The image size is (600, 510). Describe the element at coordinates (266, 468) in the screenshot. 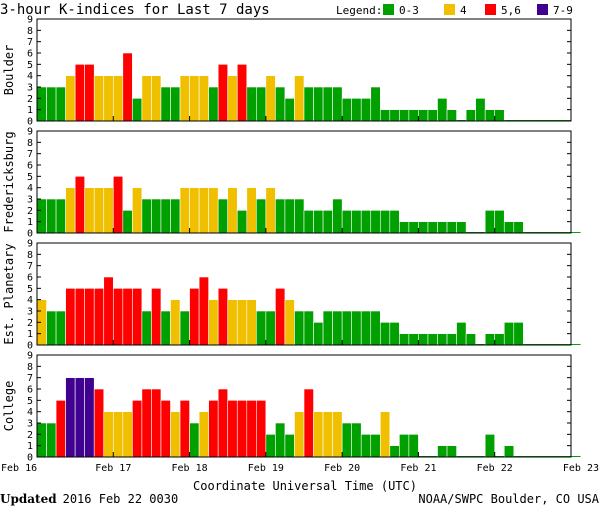

I see `x-tick-label: Feb 19` at that location.